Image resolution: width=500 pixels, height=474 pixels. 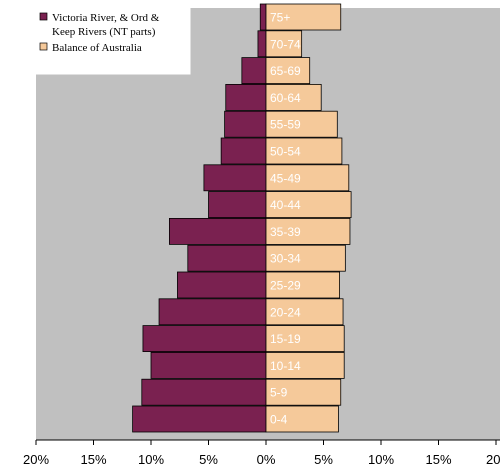 I want to click on age-label-15-19: 15-19, so click(x=285, y=339).